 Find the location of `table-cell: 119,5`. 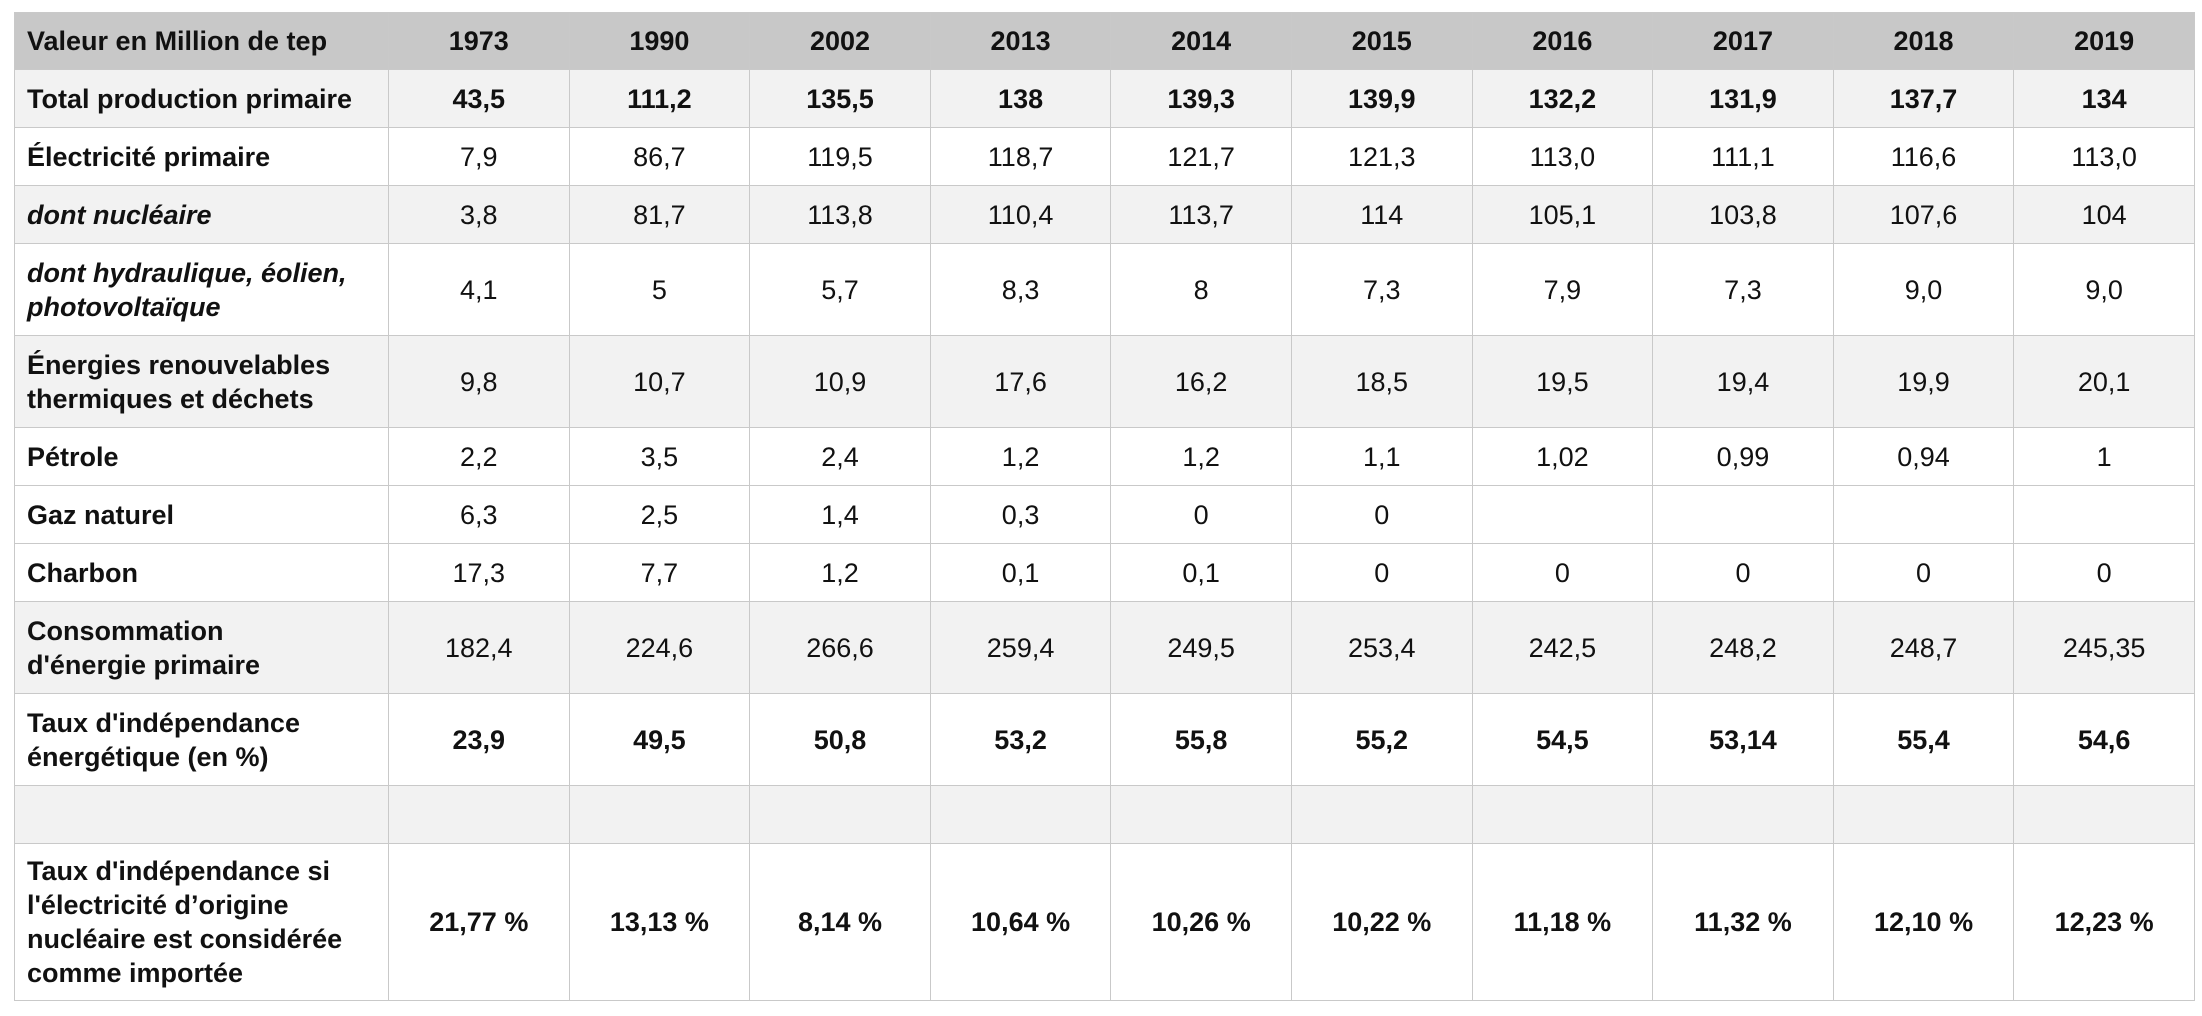

table-cell: 119,5 is located at coordinates (840, 156).